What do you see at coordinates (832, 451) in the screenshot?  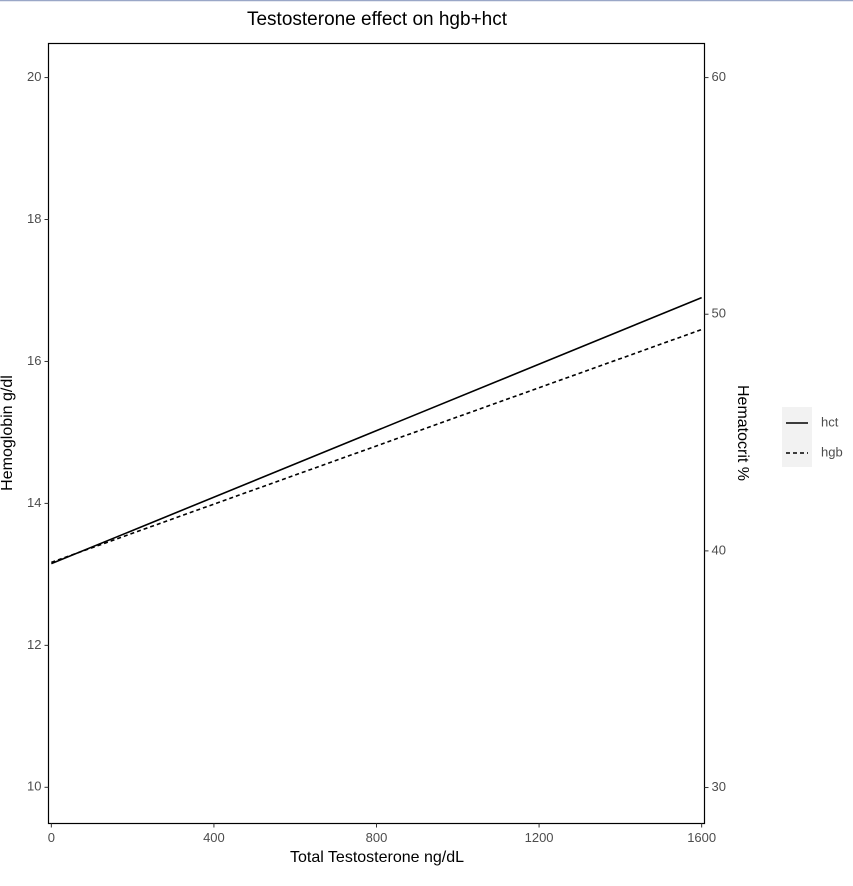 I see `legend-label: hgb` at bounding box center [832, 451].